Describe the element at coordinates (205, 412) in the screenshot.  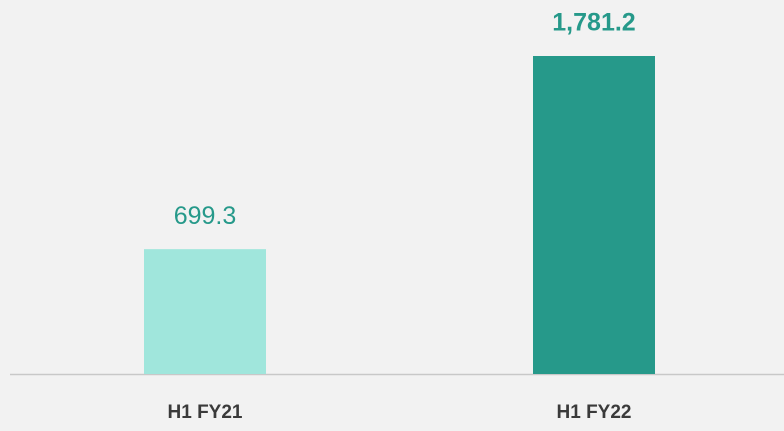
I see `x-tick-label: H1 FY21` at that location.